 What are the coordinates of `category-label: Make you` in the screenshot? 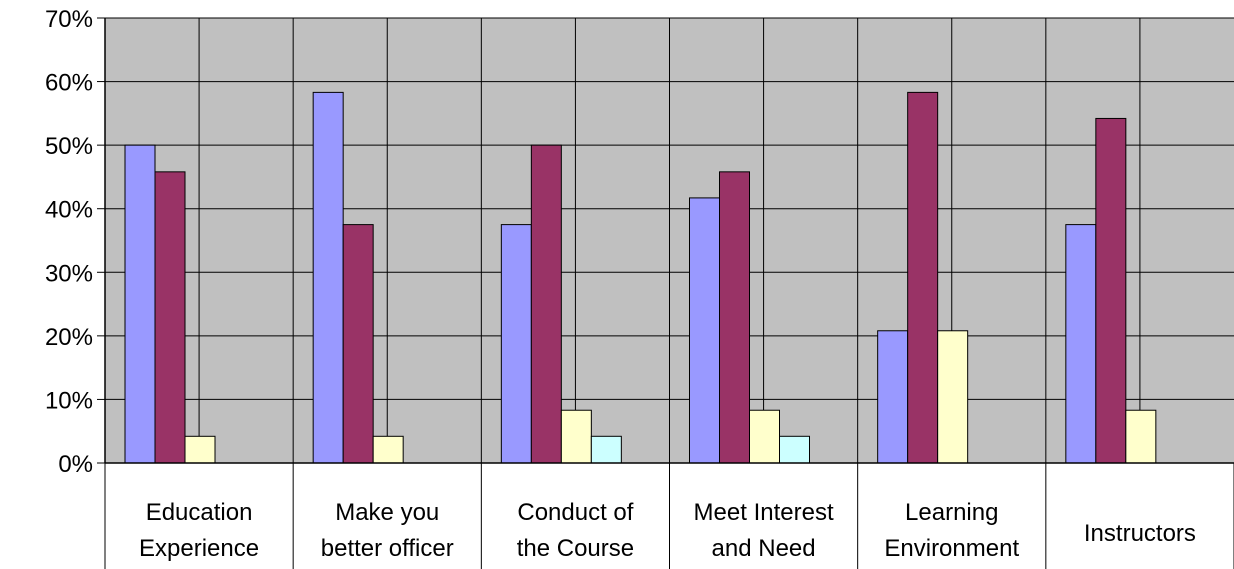 It's located at (387, 512).